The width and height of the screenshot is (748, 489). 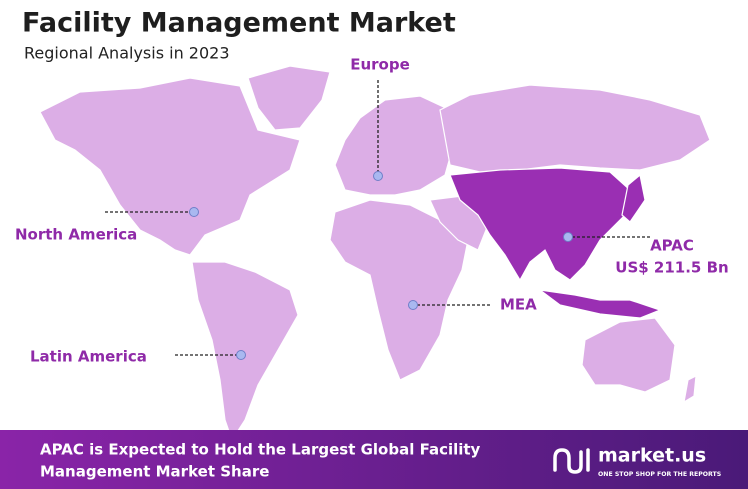 I want to click on japan, so click(x=633, y=198).